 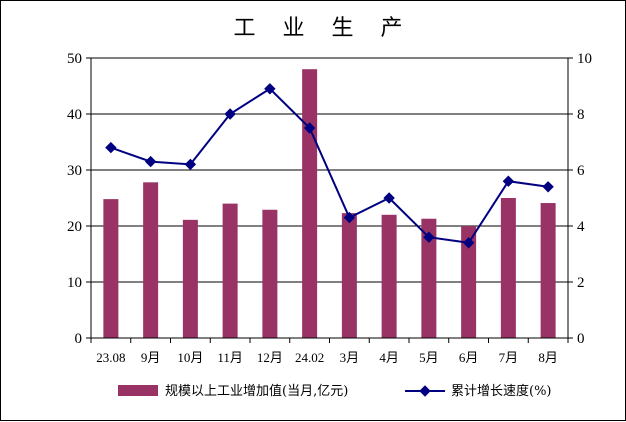 I want to click on x-tick-label: 8月, so click(x=548, y=357).